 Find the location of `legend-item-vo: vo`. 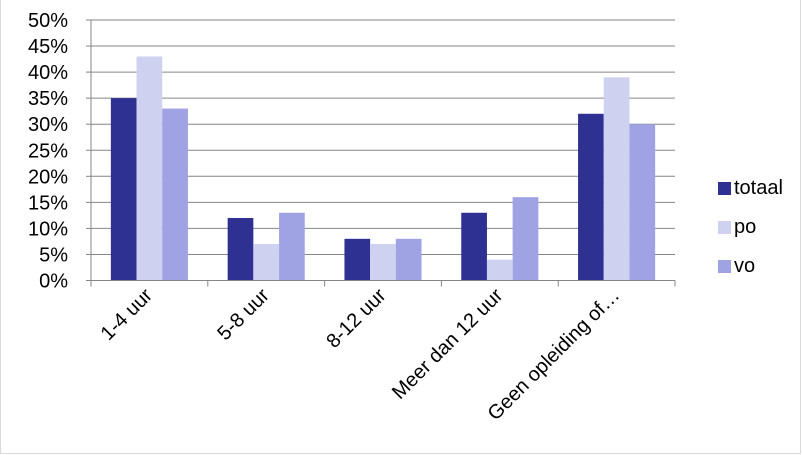

legend-item-vo: vo is located at coordinates (736, 266).